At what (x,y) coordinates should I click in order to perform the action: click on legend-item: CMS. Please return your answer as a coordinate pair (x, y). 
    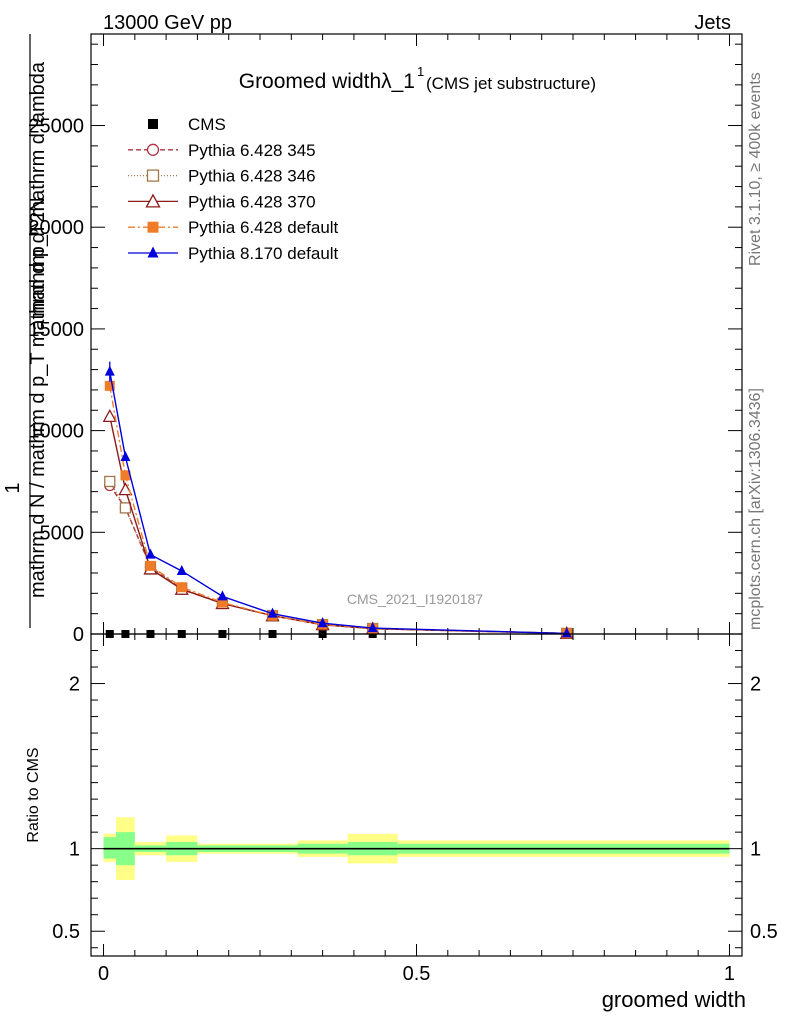
    Looking at the image, I should click on (187, 124).